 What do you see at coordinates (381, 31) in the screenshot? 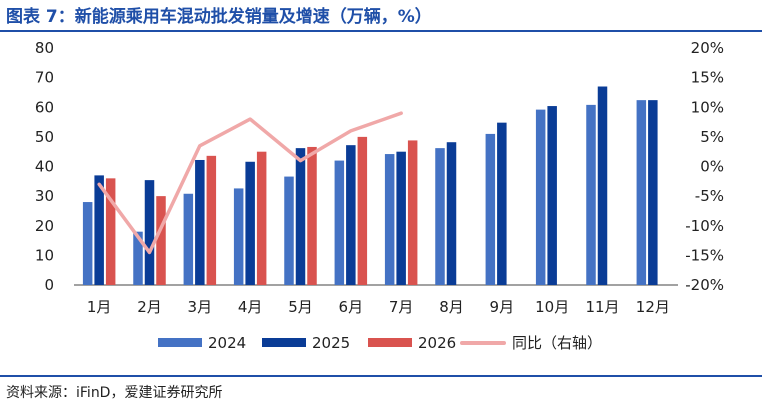
I see `title-rule` at bounding box center [381, 31].